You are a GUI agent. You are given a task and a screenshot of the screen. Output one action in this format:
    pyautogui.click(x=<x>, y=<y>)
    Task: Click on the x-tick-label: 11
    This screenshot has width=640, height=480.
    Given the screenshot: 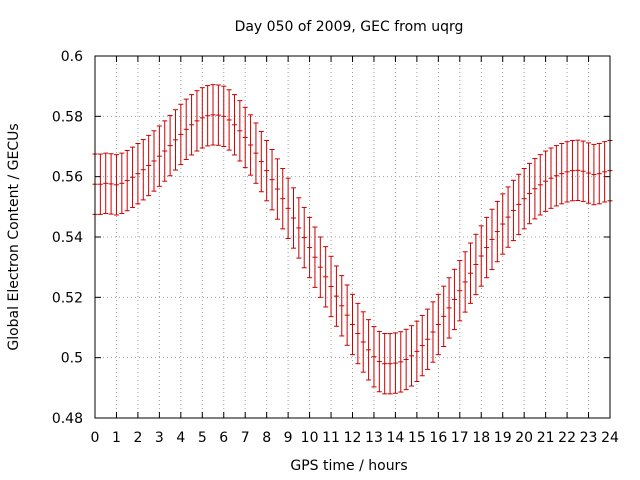 What is the action you would take?
    pyautogui.click(x=331, y=438)
    